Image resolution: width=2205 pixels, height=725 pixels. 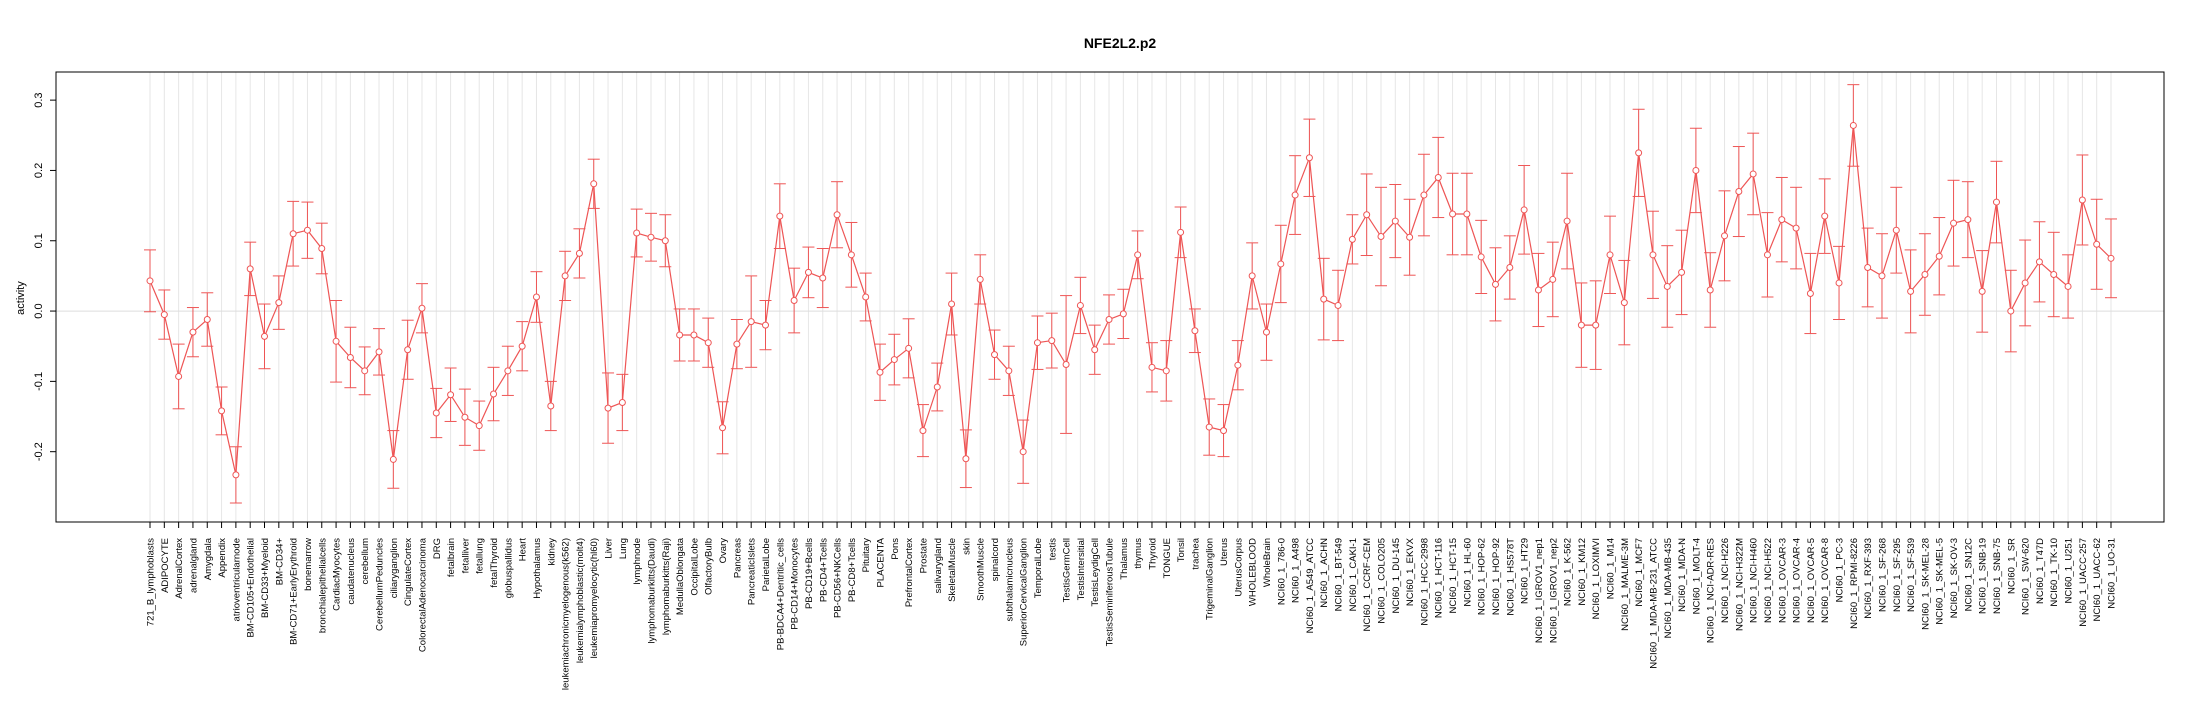 What do you see at coordinates (1797, 580) in the screenshot?
I see `x-tick-label: NCI60_1_OVCAR-4` at bounding box center [1797, 580].